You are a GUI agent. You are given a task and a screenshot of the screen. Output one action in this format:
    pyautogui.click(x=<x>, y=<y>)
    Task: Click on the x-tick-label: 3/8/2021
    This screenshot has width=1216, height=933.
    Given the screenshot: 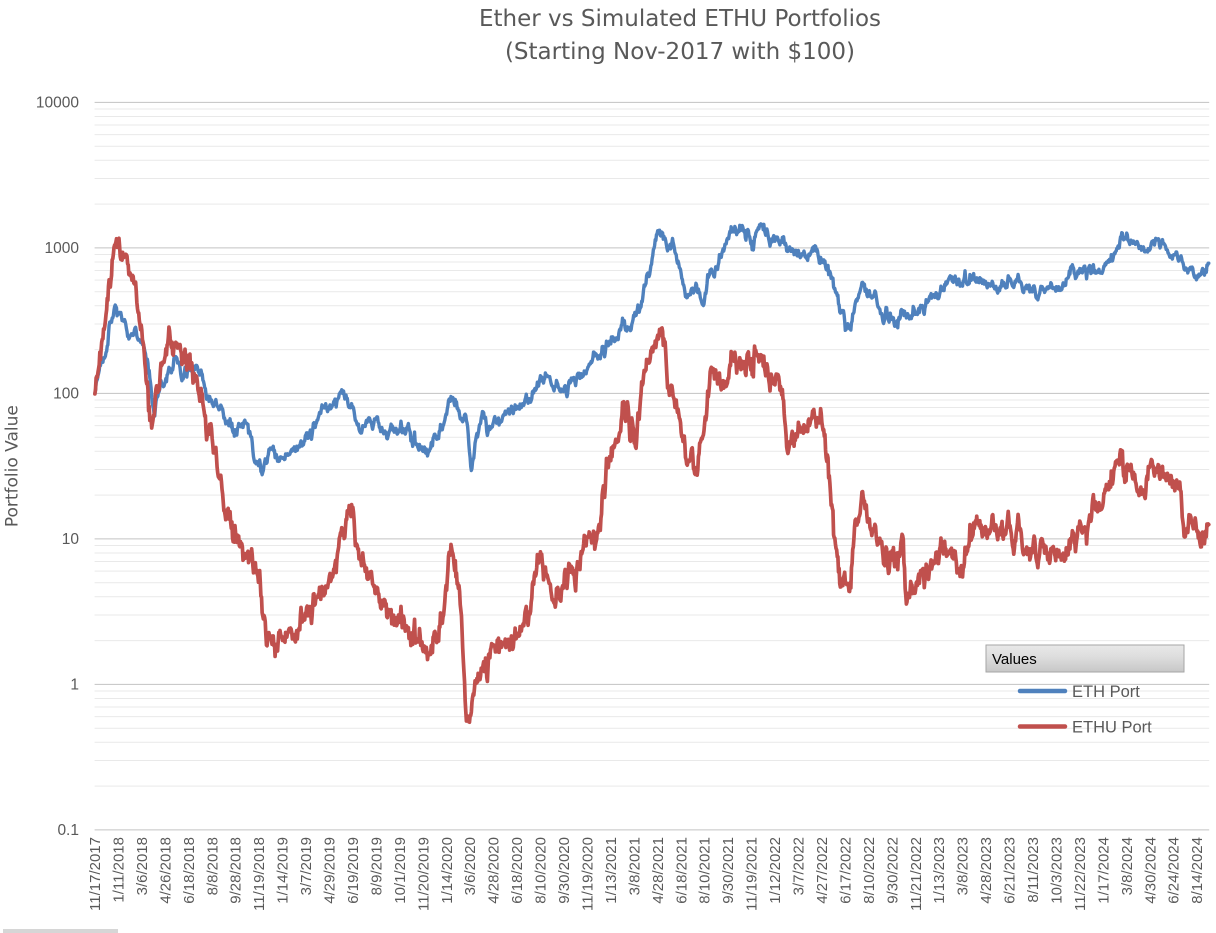 What is the action you would take?
    pyautogui.click(x=634, y=866)
    